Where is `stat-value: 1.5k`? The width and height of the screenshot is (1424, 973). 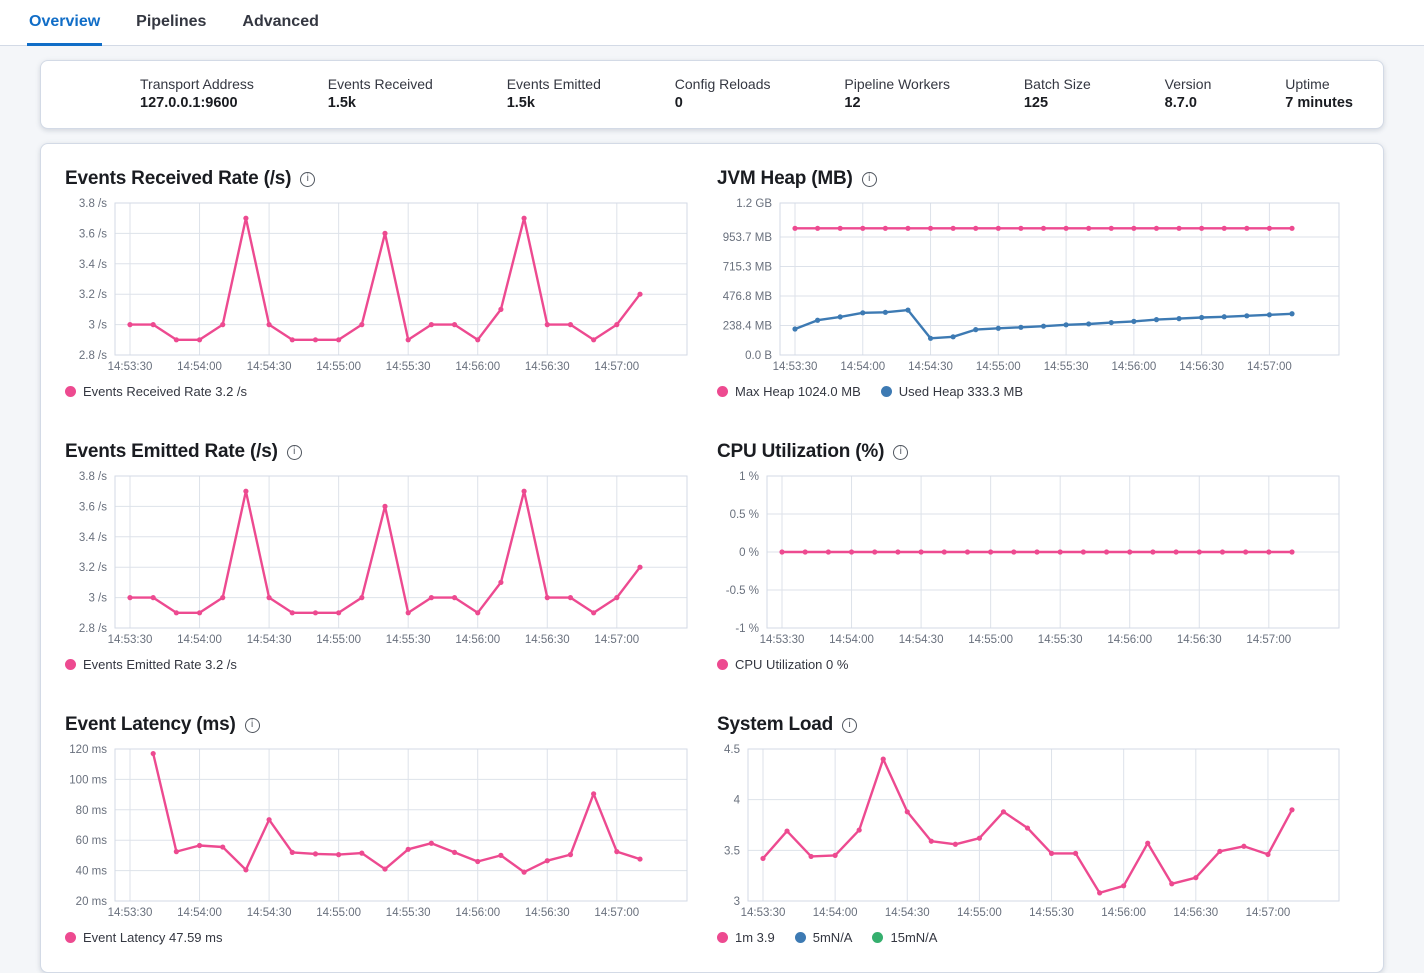 stat-value: 1.5k is located at coordinates (520, 103).